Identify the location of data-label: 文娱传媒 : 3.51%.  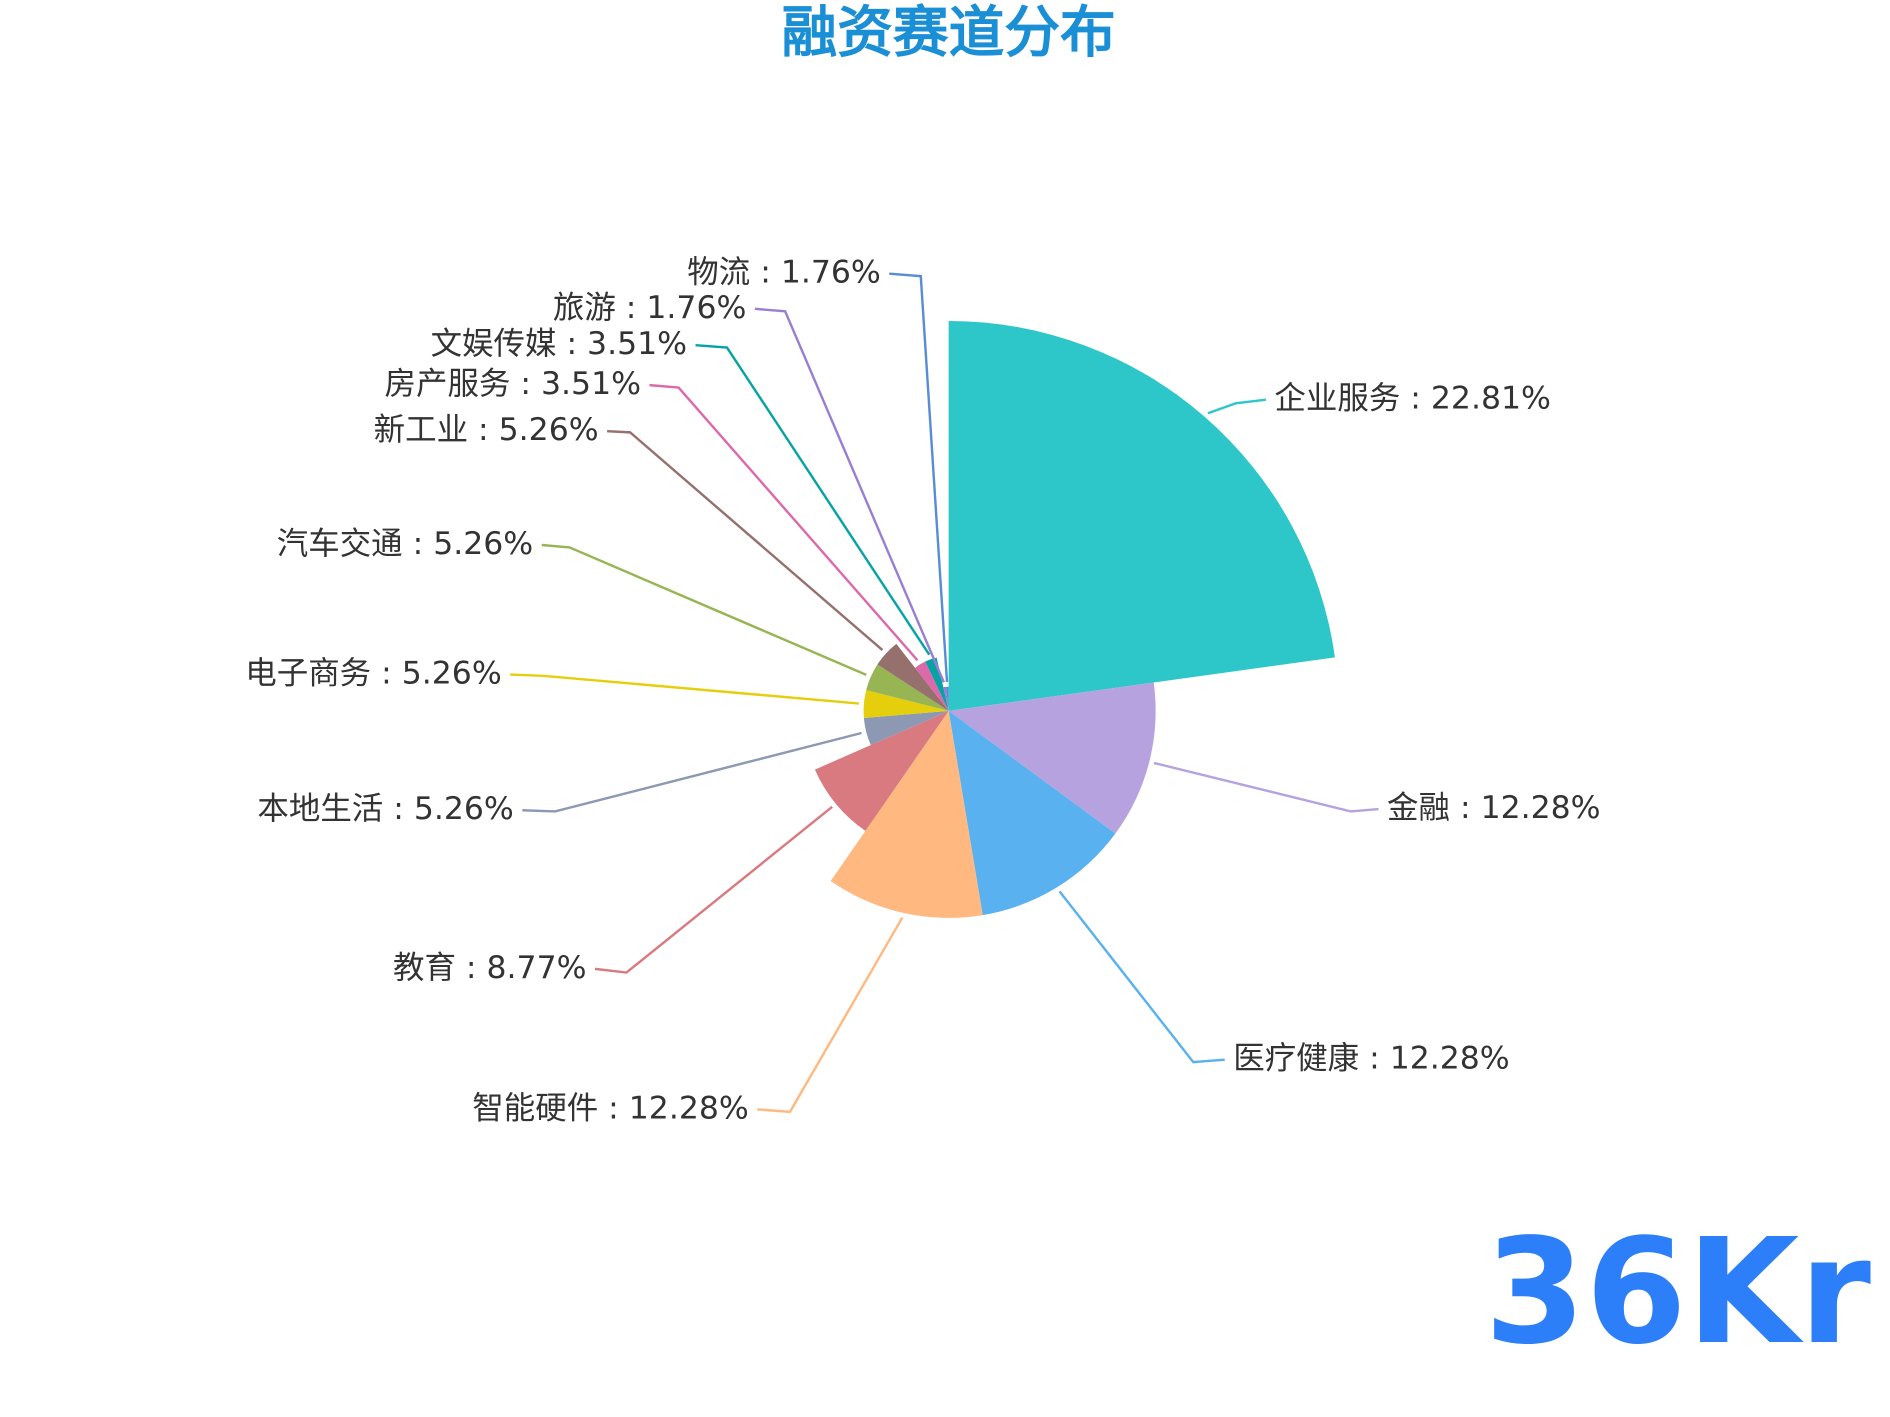
(559, 344).